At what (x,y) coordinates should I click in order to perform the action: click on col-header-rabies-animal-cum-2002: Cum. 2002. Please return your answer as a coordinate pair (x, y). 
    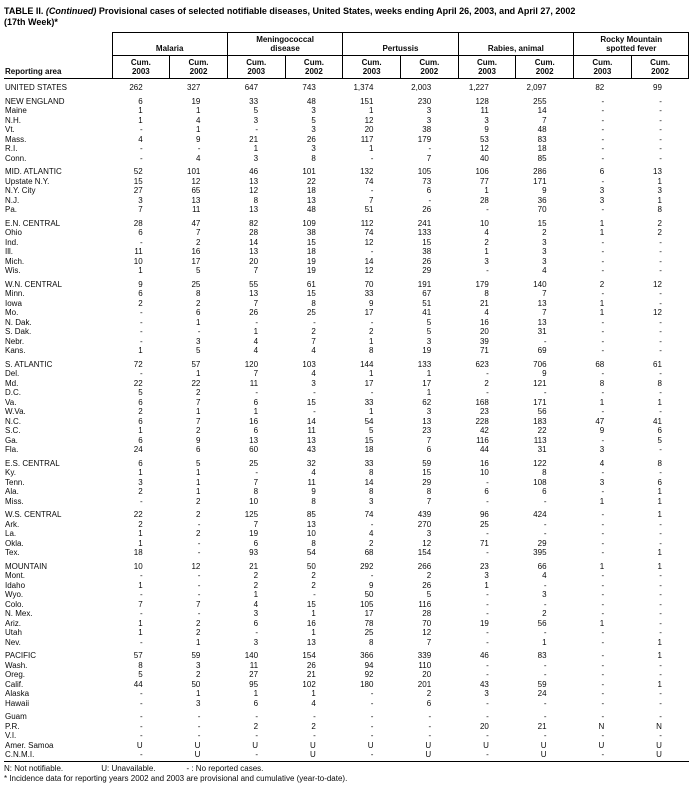
    Looking at the image, I should click on (544, 67).